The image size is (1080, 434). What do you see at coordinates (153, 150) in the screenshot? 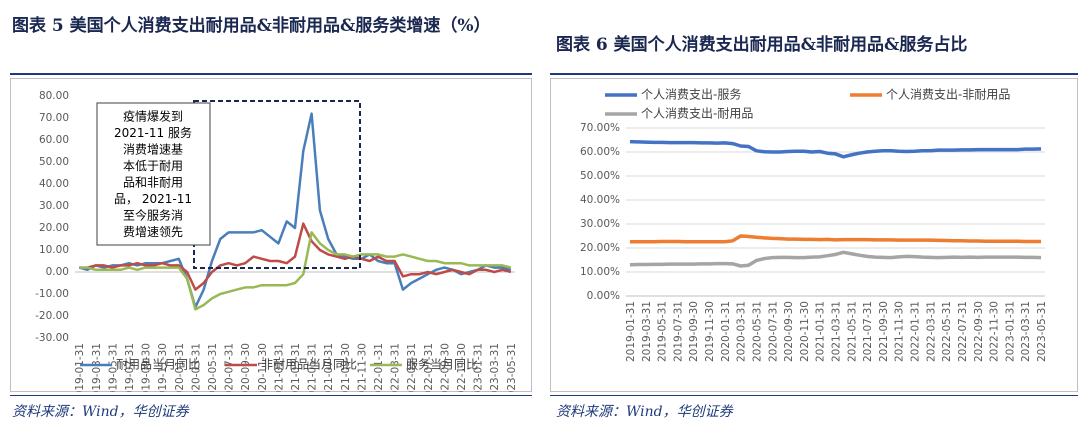
I see `annotation-text: 消费增速基` at bounding box center [153, 150].